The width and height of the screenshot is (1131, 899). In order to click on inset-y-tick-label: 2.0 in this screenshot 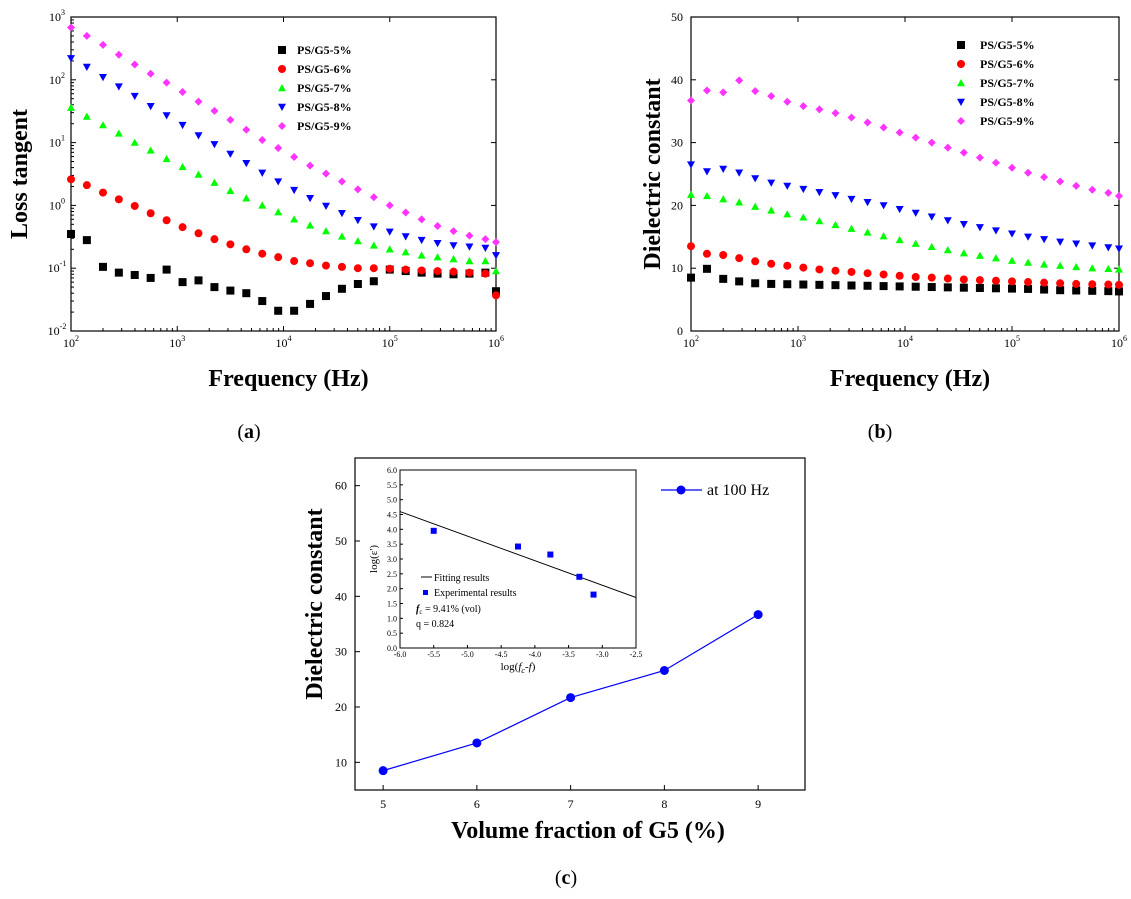, I will do `click(392, 589)`.